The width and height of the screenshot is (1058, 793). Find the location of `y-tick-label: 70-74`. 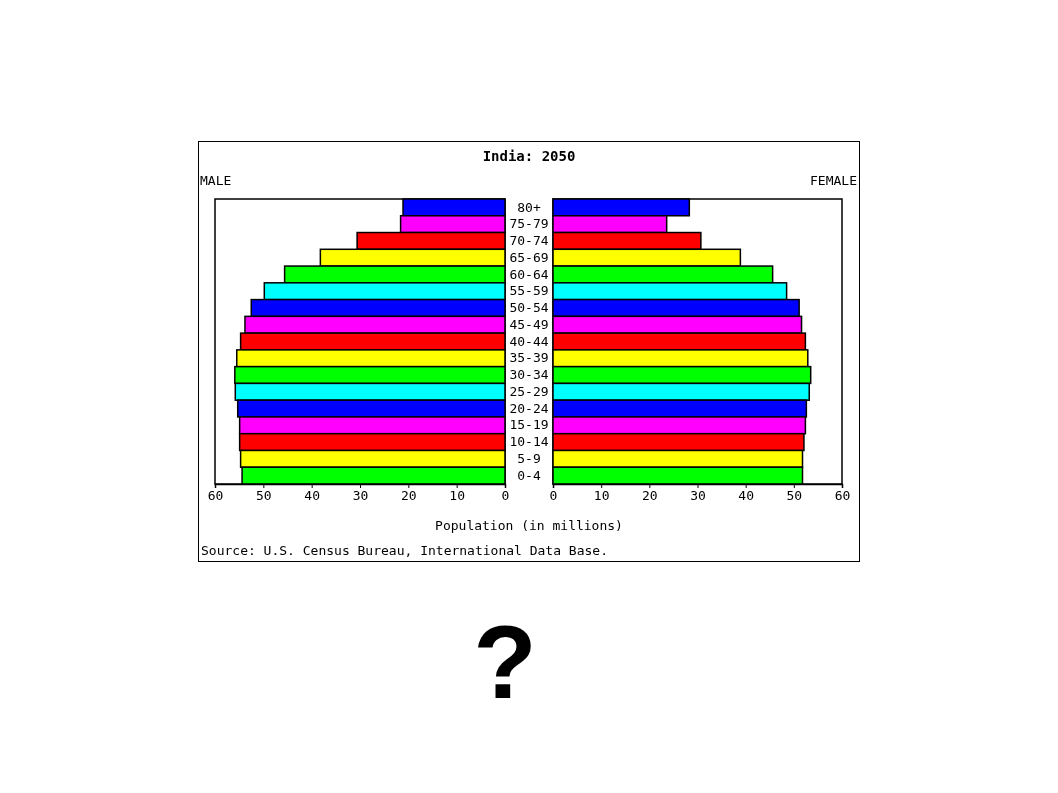

y-tick-label: 70-74 is located at coordinates (529, 241).